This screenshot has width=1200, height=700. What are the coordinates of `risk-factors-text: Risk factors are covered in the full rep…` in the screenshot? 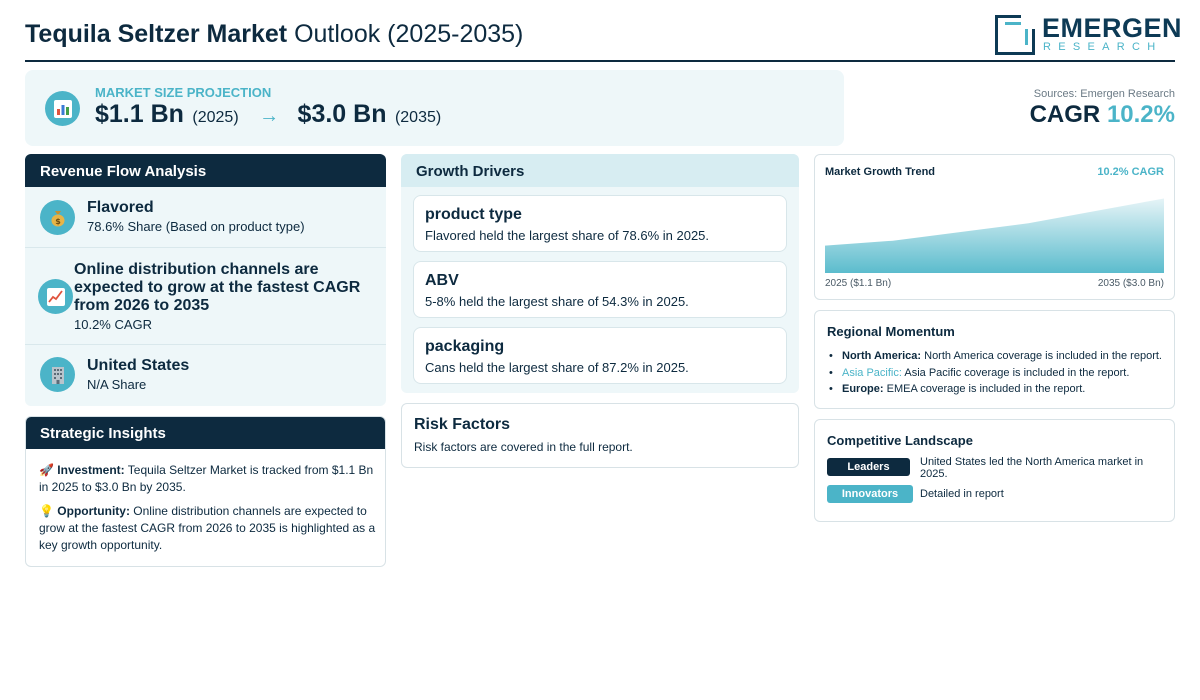 It's located at (523, 447).